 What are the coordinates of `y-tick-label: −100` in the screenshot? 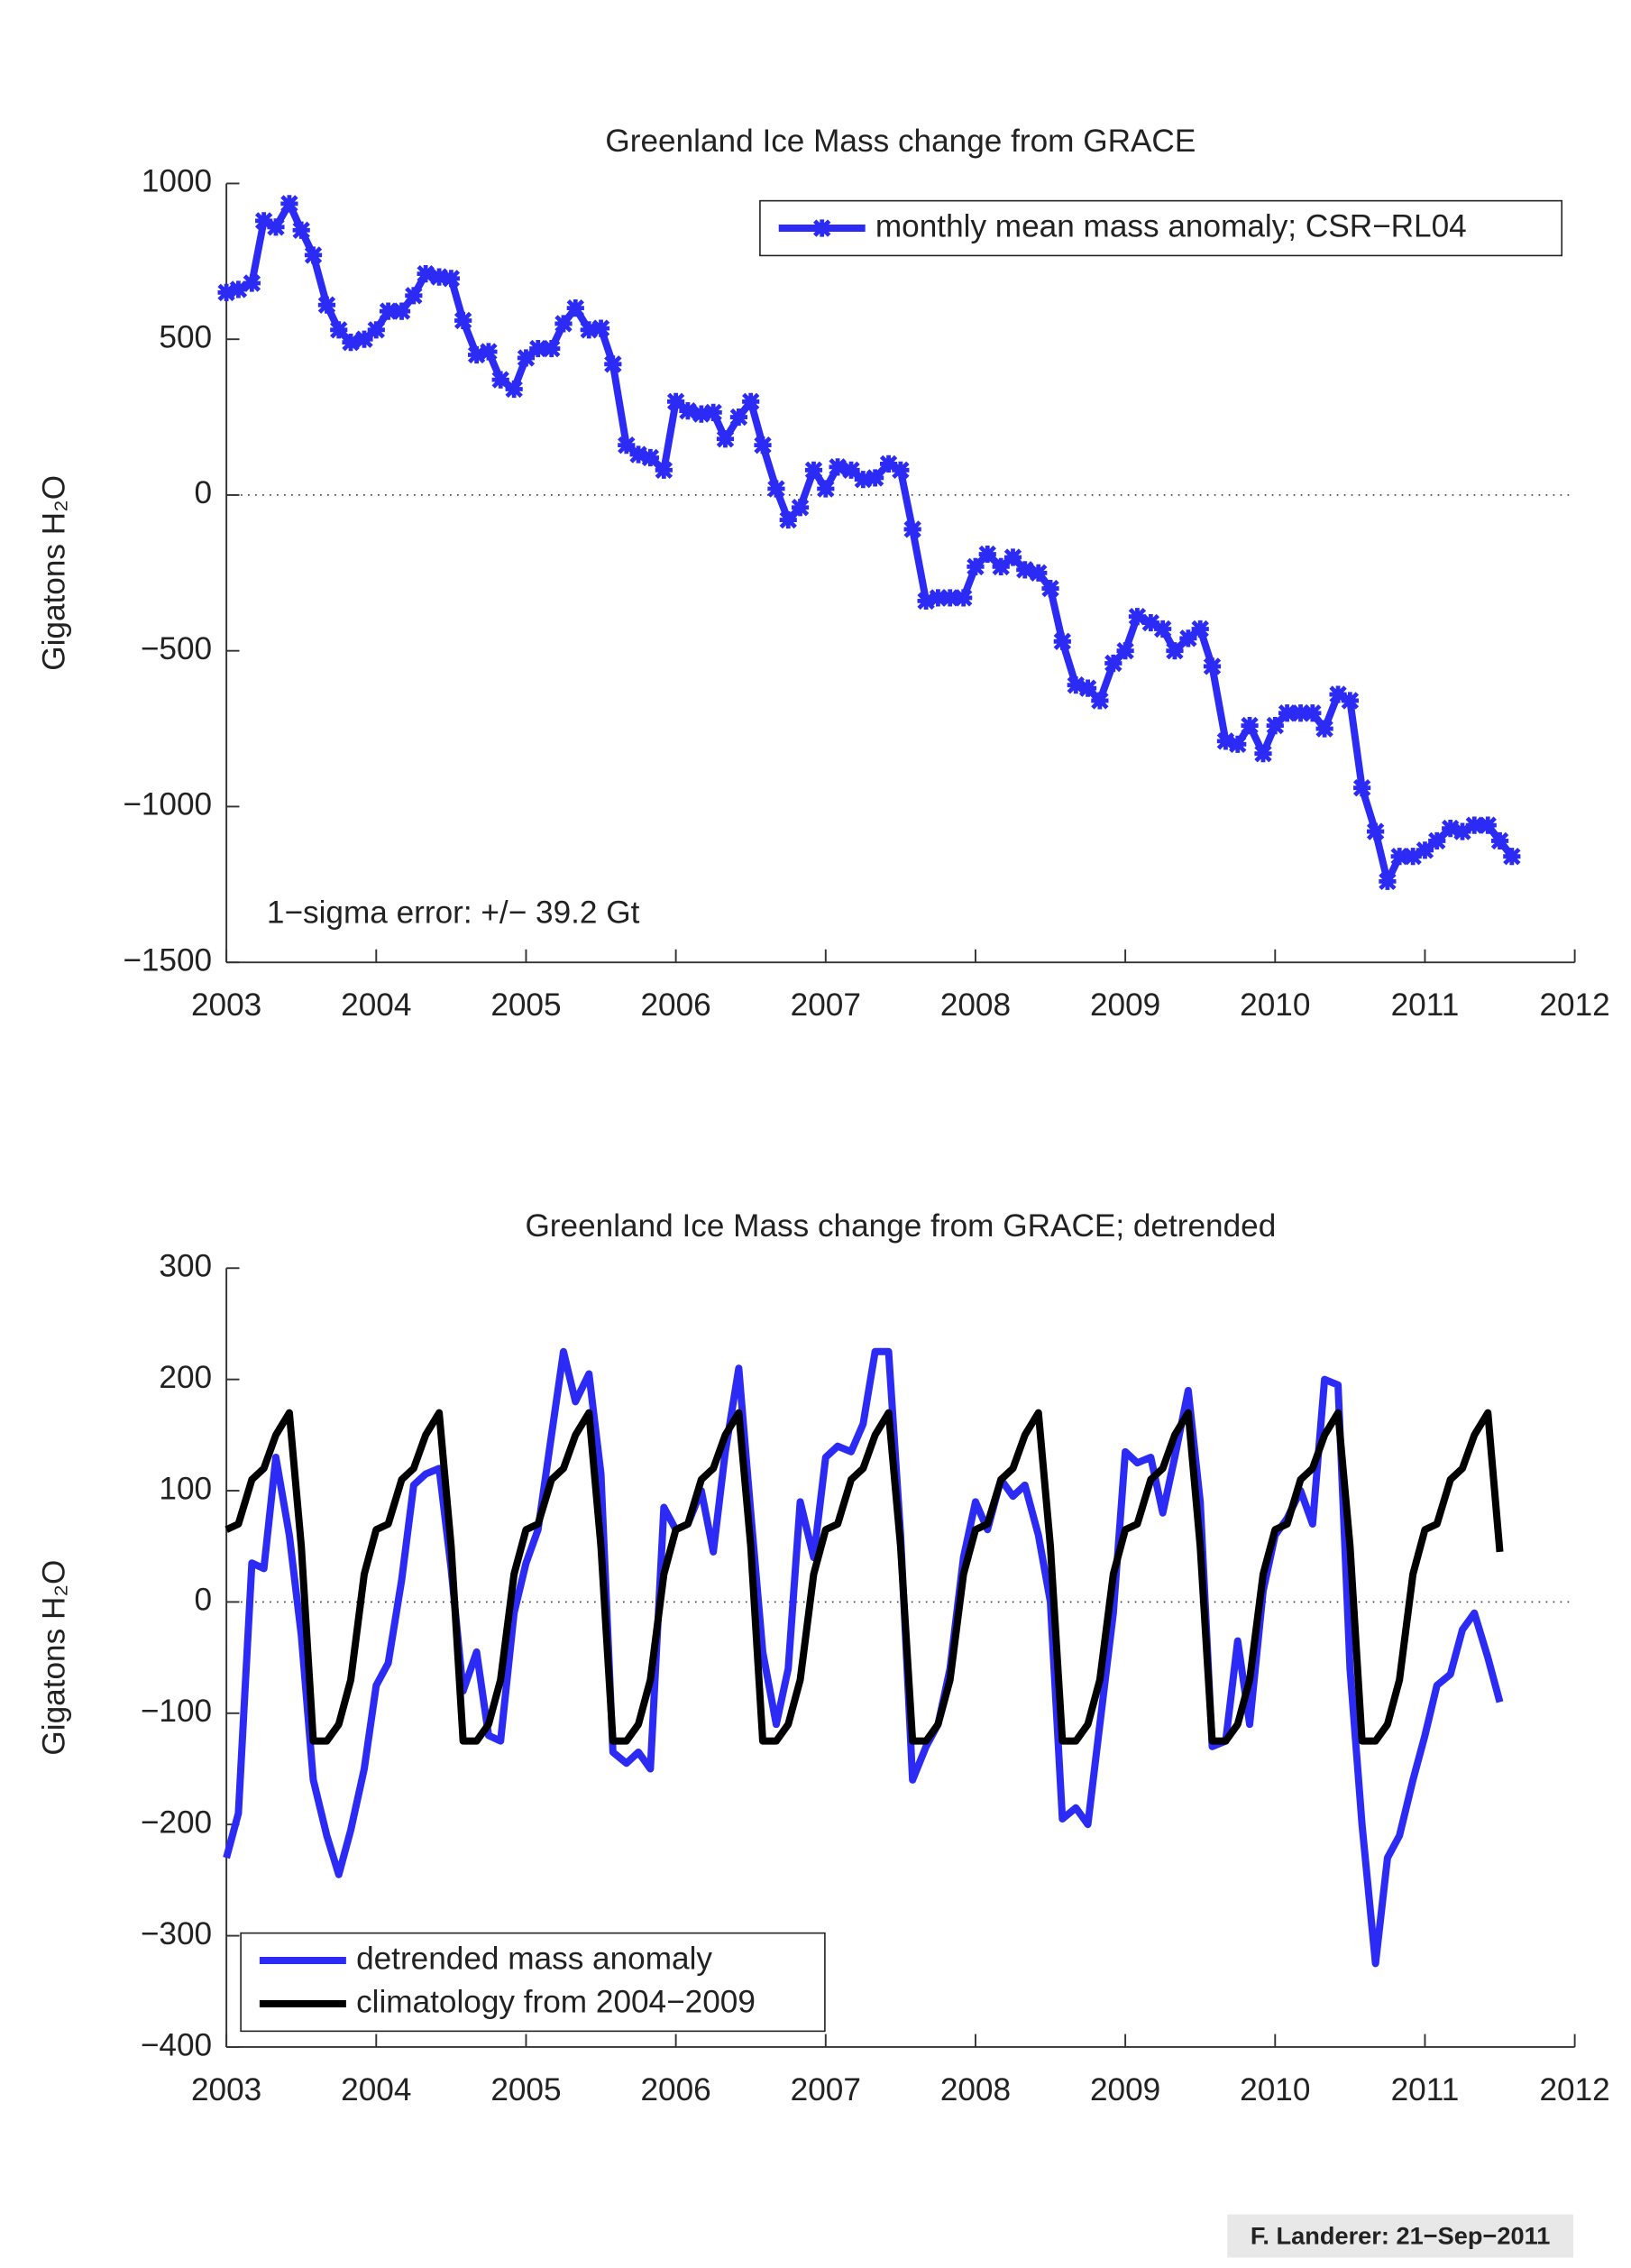 It's located at (176, 1711).